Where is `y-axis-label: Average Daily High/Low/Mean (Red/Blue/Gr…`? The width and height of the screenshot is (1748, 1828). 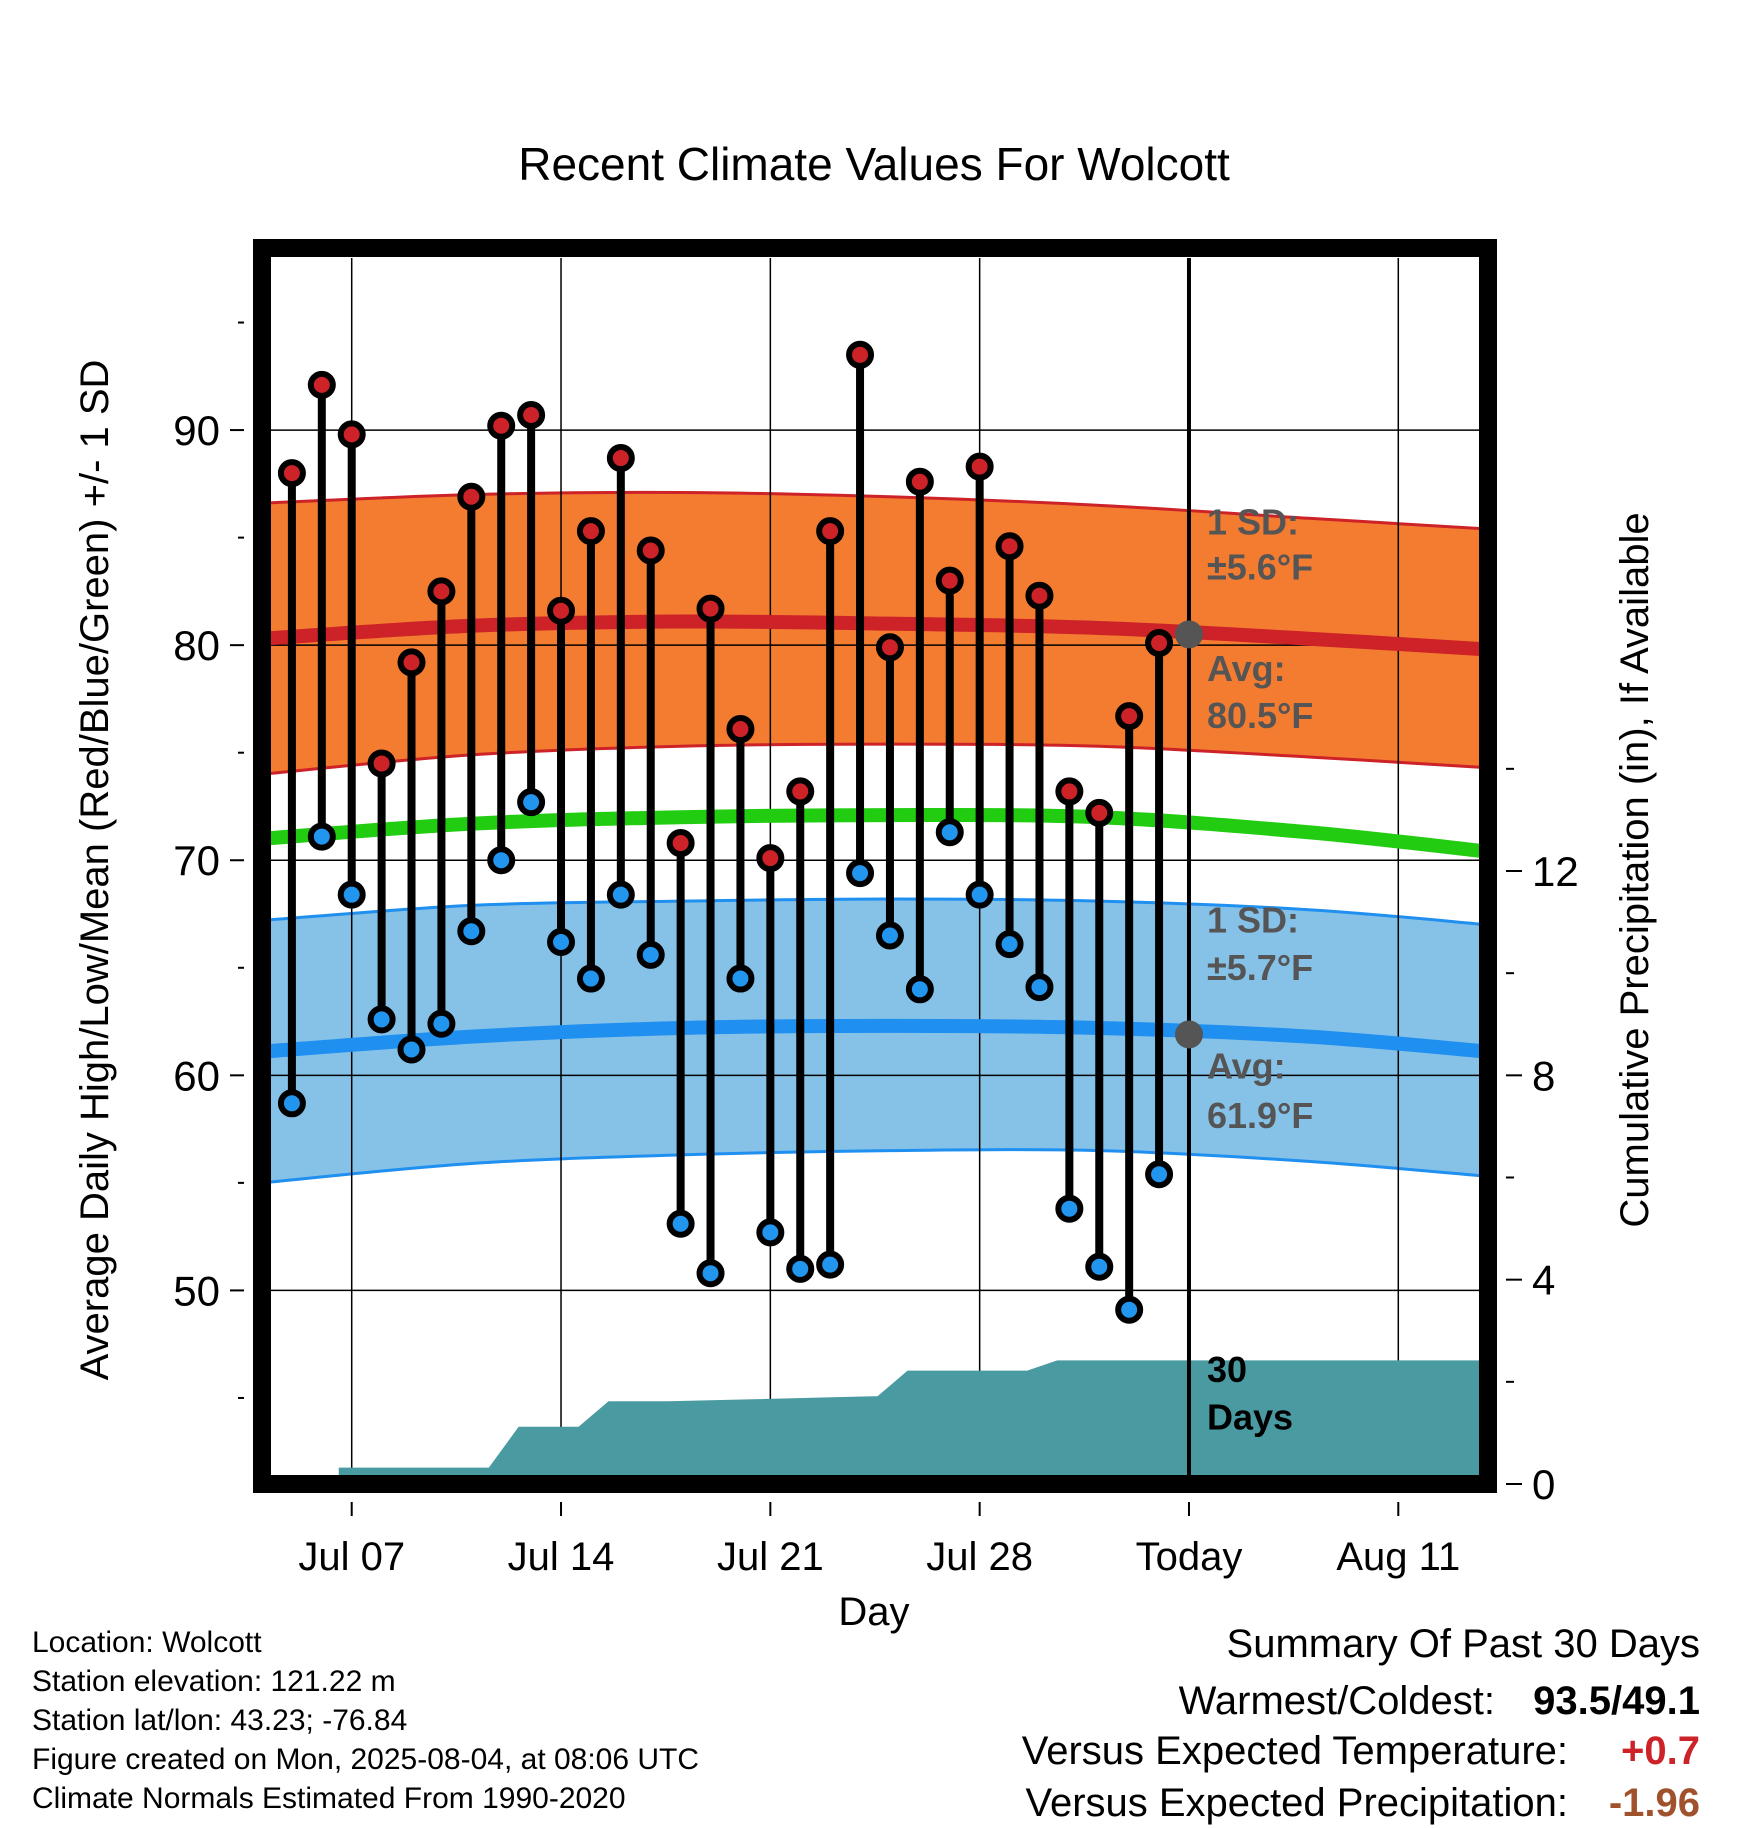
y-axis-label: Average Daily High/Low/Mean (Red/Blue/Gr… is located at coordinates (95, 870).